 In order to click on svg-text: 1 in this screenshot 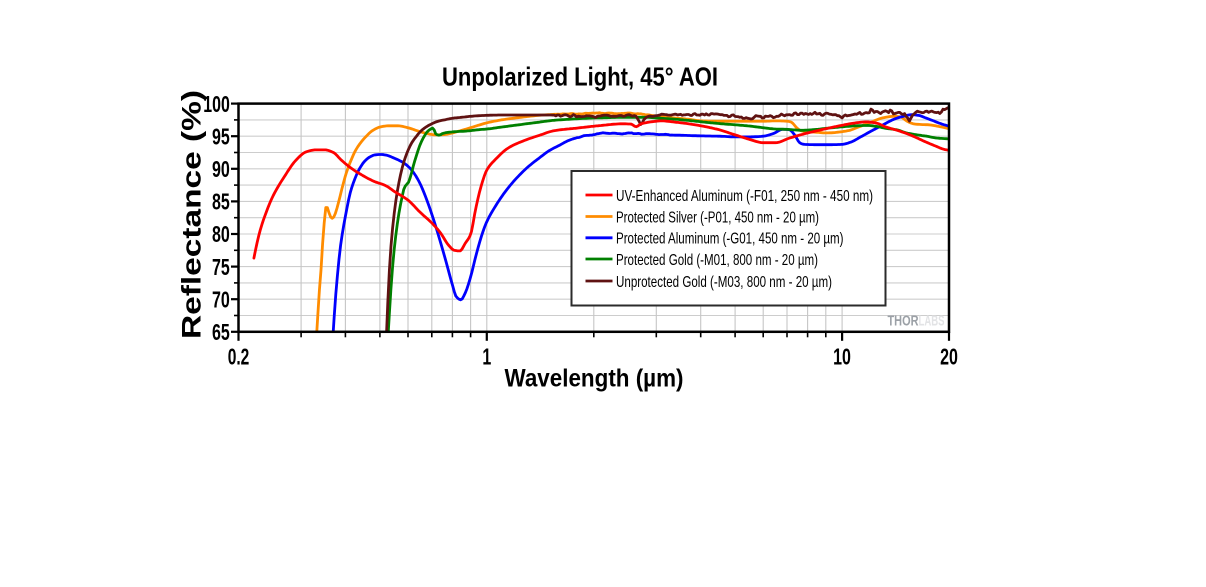, I will do `click(486, 357)`.